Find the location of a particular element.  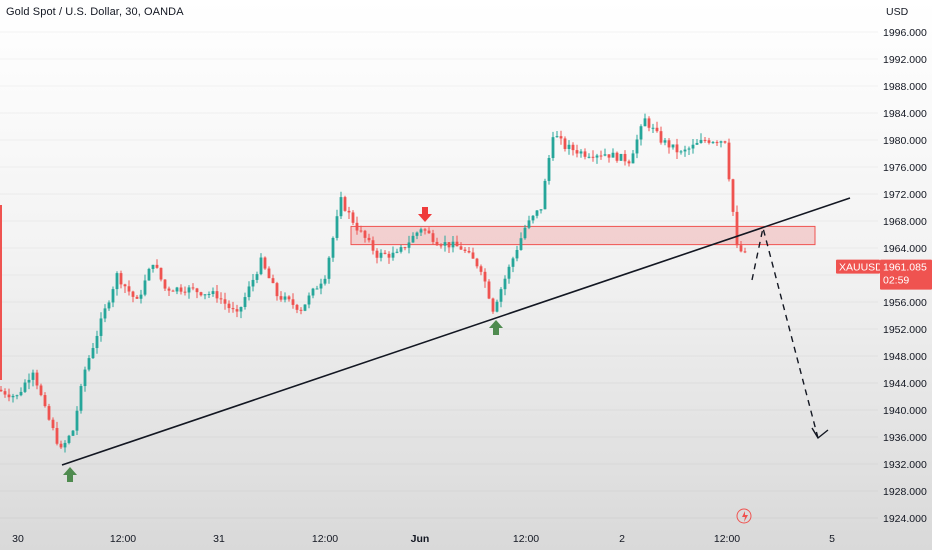

lightning-bolt is located at coordinates (745, 516).